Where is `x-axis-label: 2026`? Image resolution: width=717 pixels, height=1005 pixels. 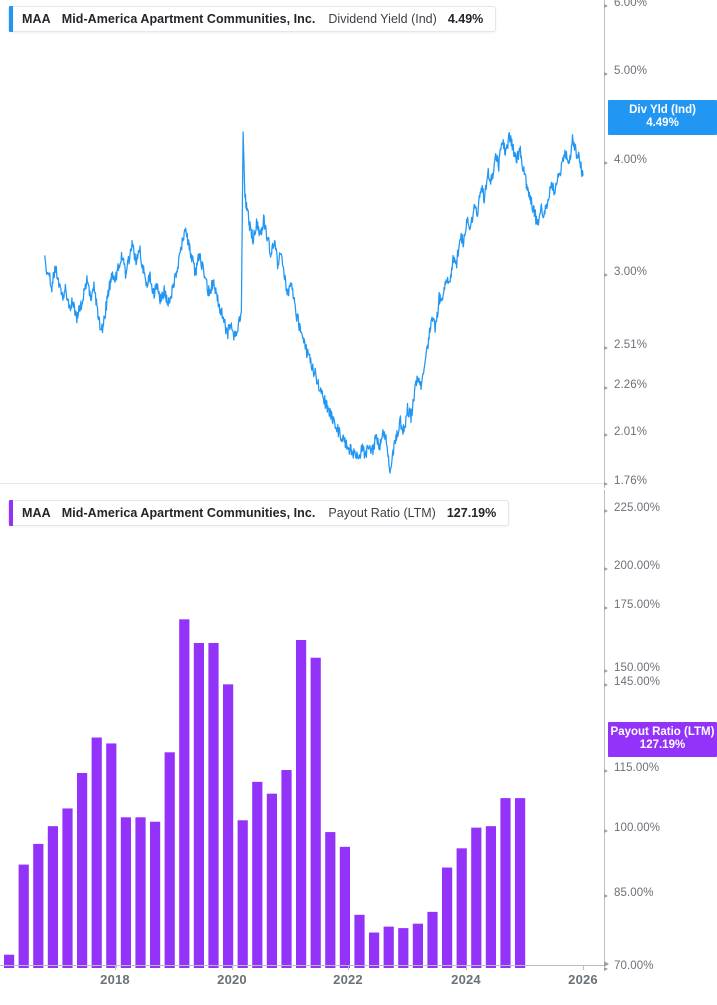
x-axis-label: 2026 is located at coordinates (583, 979).